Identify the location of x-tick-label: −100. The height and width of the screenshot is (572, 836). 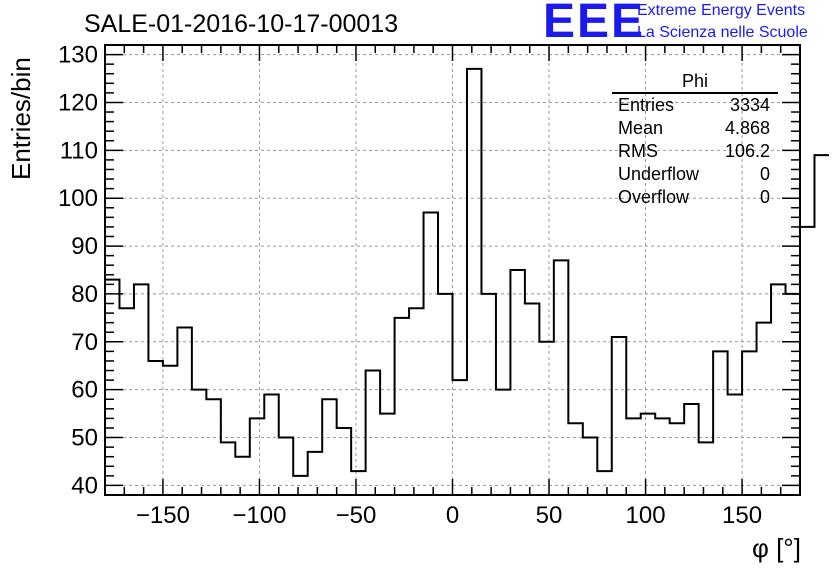
(259, 515).